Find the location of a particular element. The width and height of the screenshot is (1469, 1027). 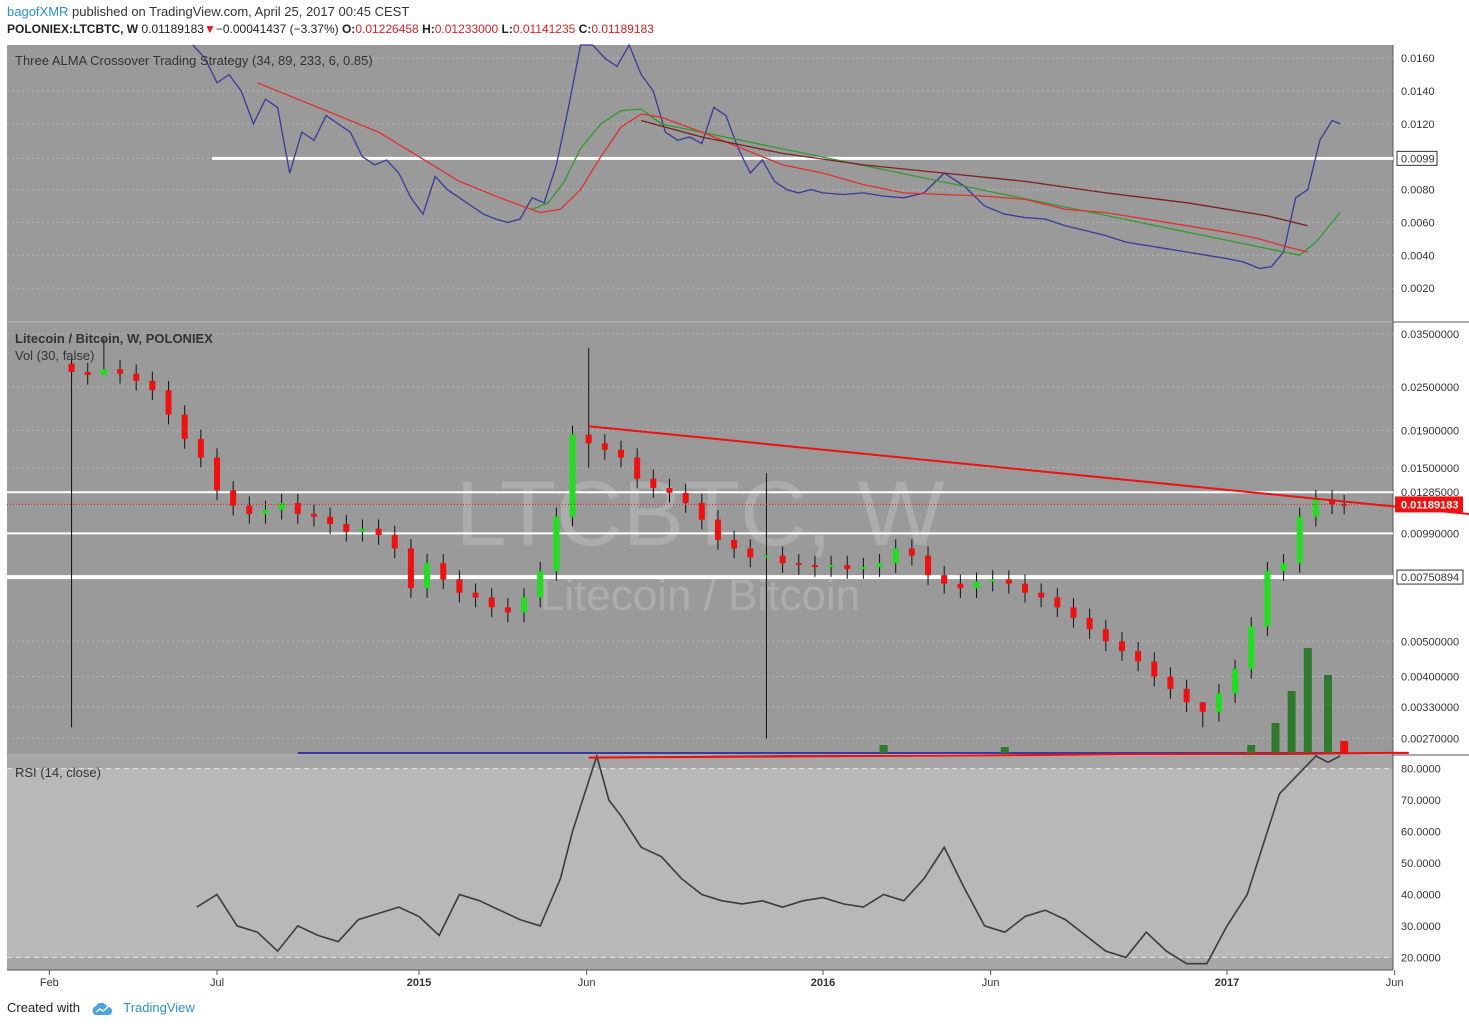

price-axis-tick-label: 0.01900000 is located at coordinates (1430, 431).